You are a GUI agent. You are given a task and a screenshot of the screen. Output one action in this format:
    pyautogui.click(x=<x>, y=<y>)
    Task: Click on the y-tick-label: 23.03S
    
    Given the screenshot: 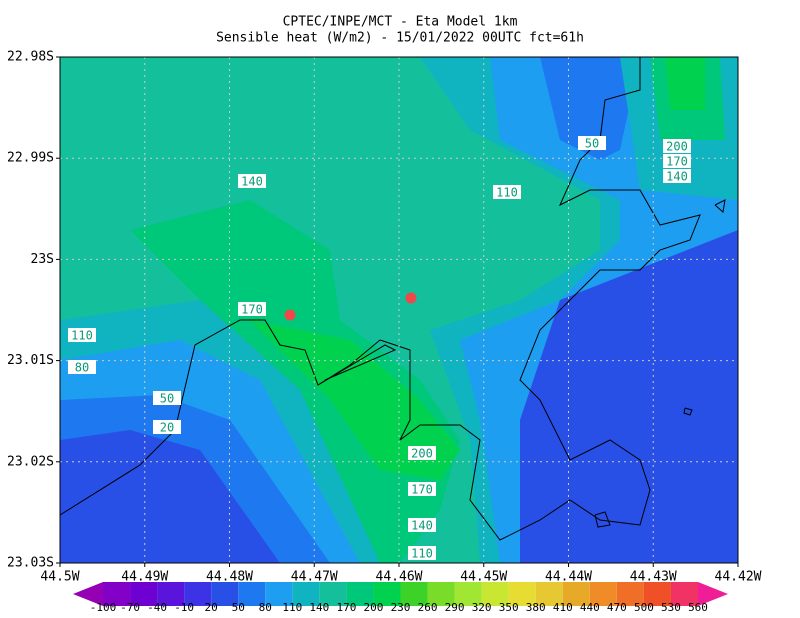 What is the action you would take?
    pyautogui.click(x=30, y=563)
    